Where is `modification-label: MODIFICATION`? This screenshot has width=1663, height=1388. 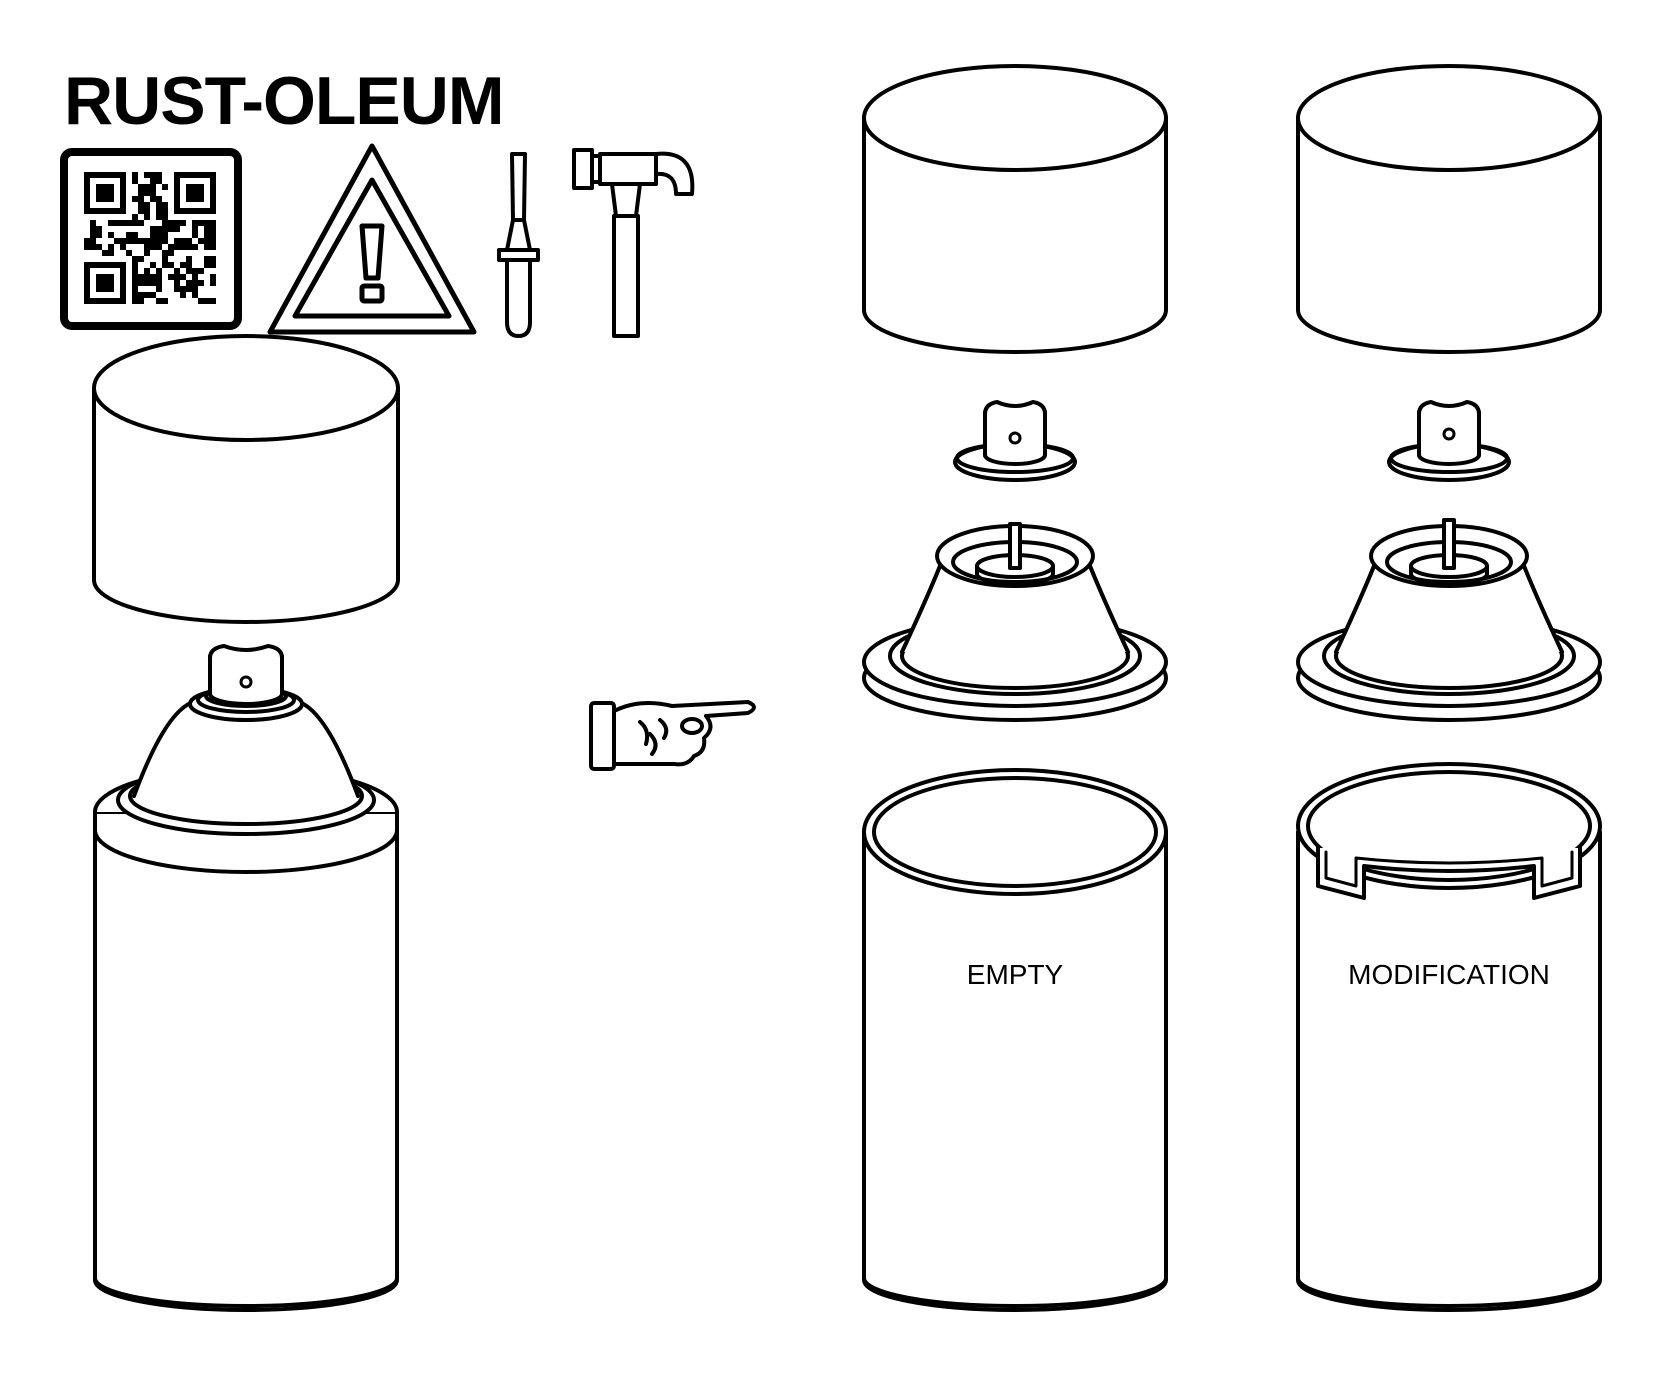 modification-label: MODIFICATION is located at coordinates (1449, 974).